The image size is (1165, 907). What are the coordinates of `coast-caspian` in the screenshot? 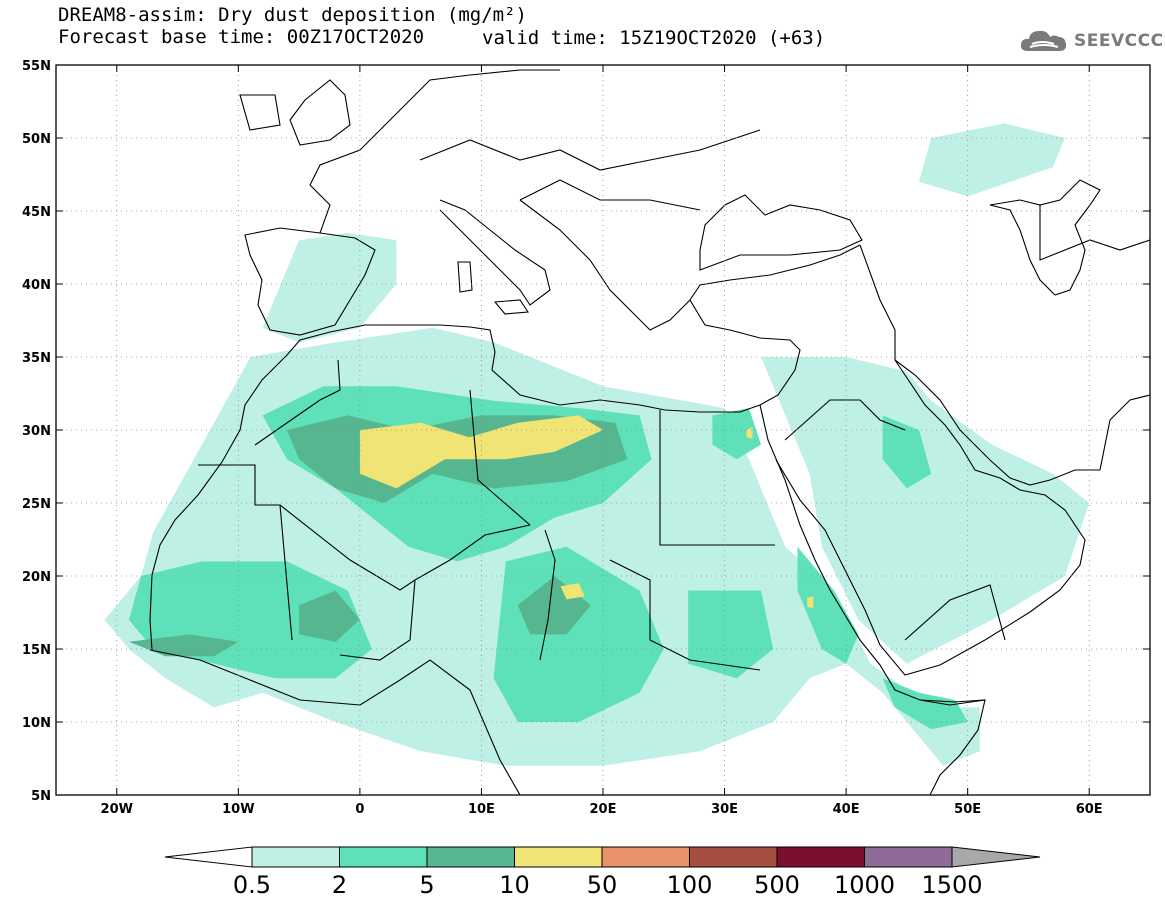 It's located at (1045, 237).